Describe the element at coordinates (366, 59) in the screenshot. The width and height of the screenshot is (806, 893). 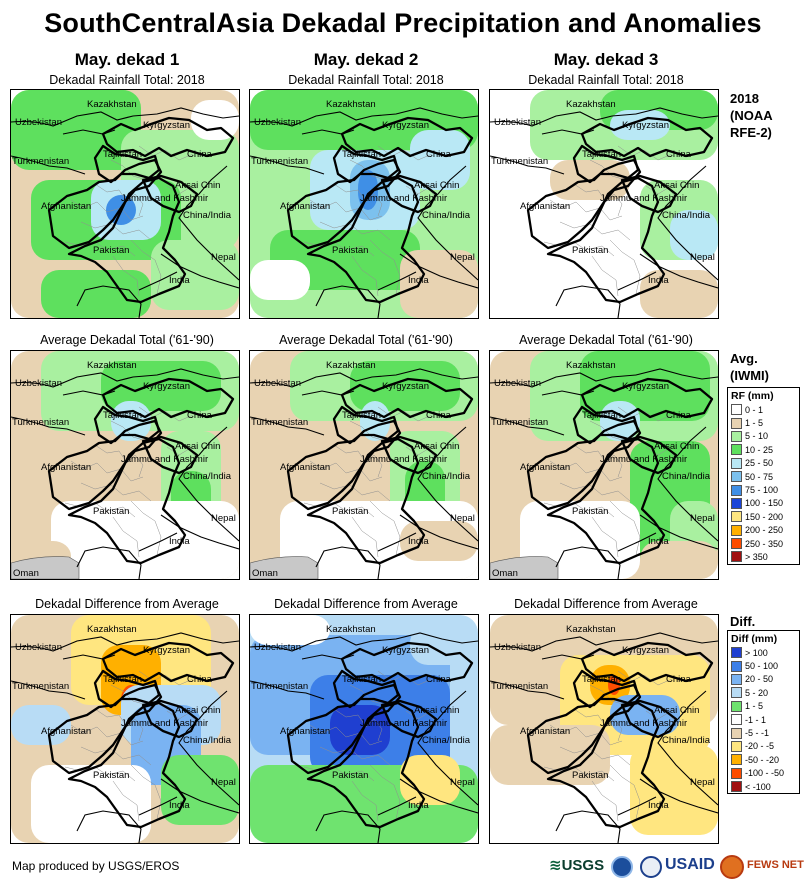
I see `column-header-2: May. dekad 2` at that location.